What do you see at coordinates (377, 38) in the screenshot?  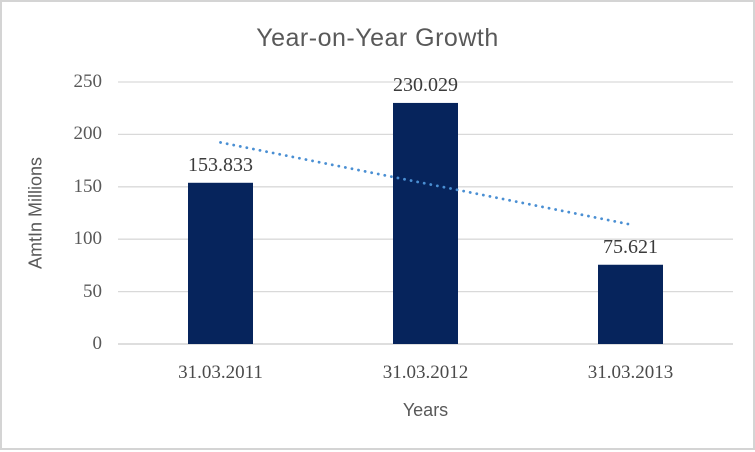 I see `chart-title: Year-on-Year Growth` at bounding box center [377, 38].